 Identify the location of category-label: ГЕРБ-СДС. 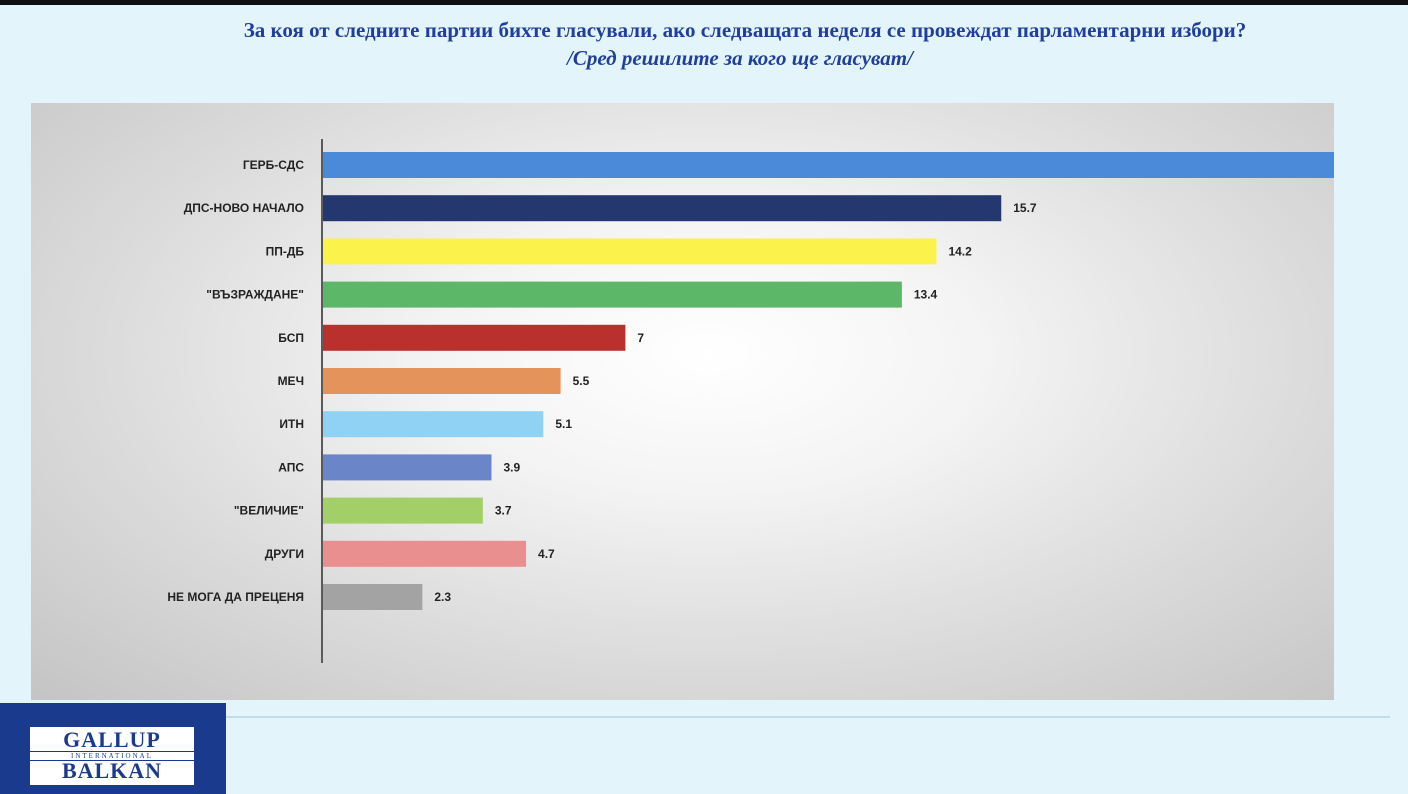
(273, 165).